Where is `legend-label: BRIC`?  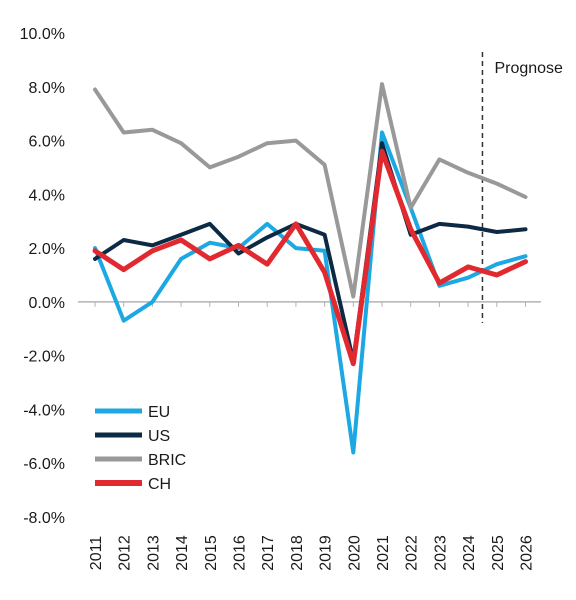
legend-label: BRIC is located at coordinates (167, 460).